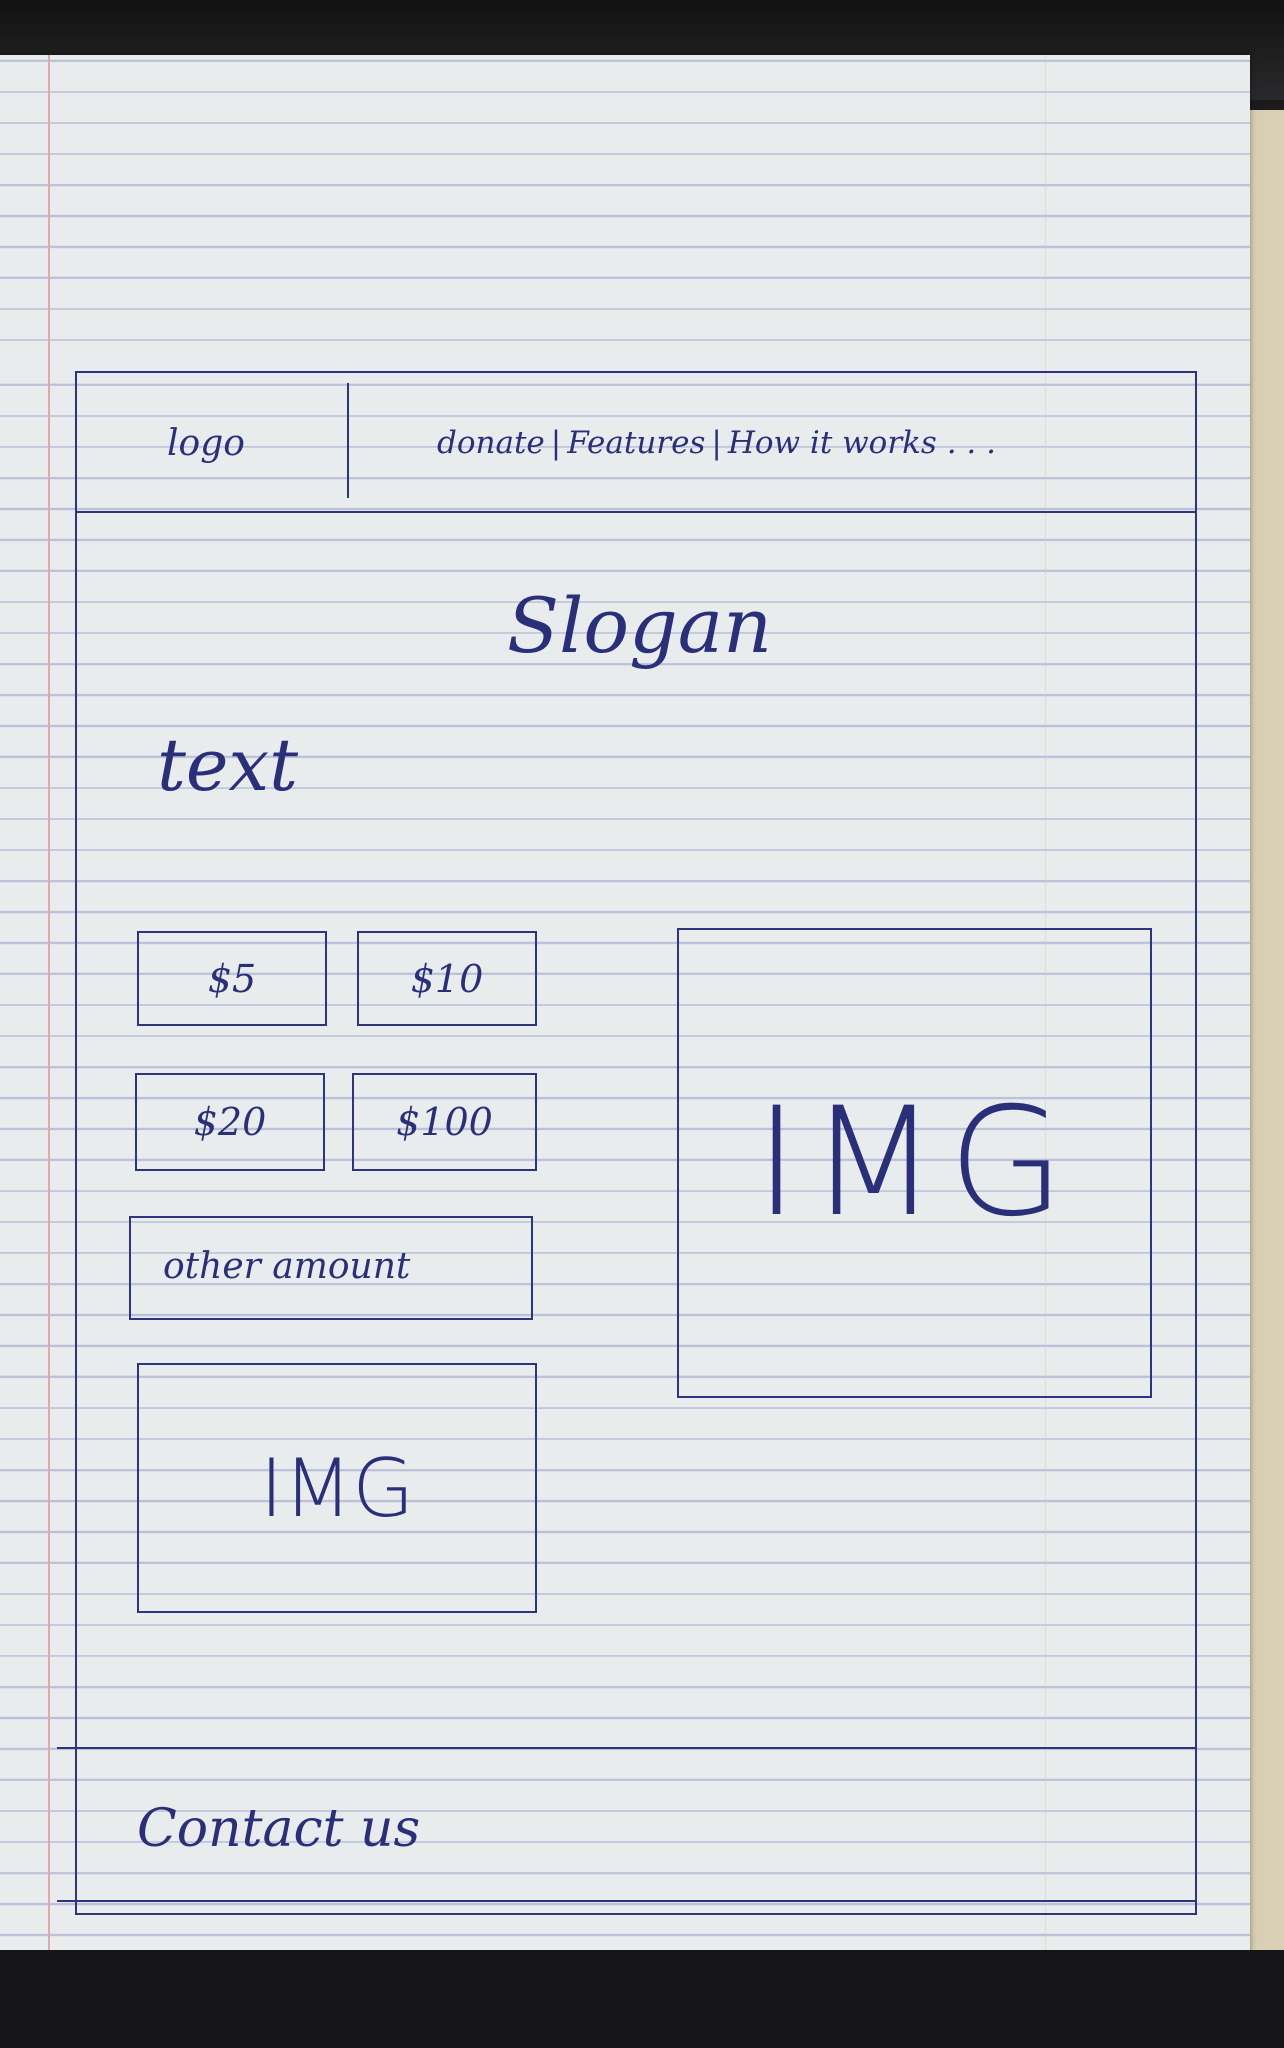 This screenshot has width=1284, height=2048. I want to click on nav-menu: donate | Features | How it works . . ., so click(716, 443).